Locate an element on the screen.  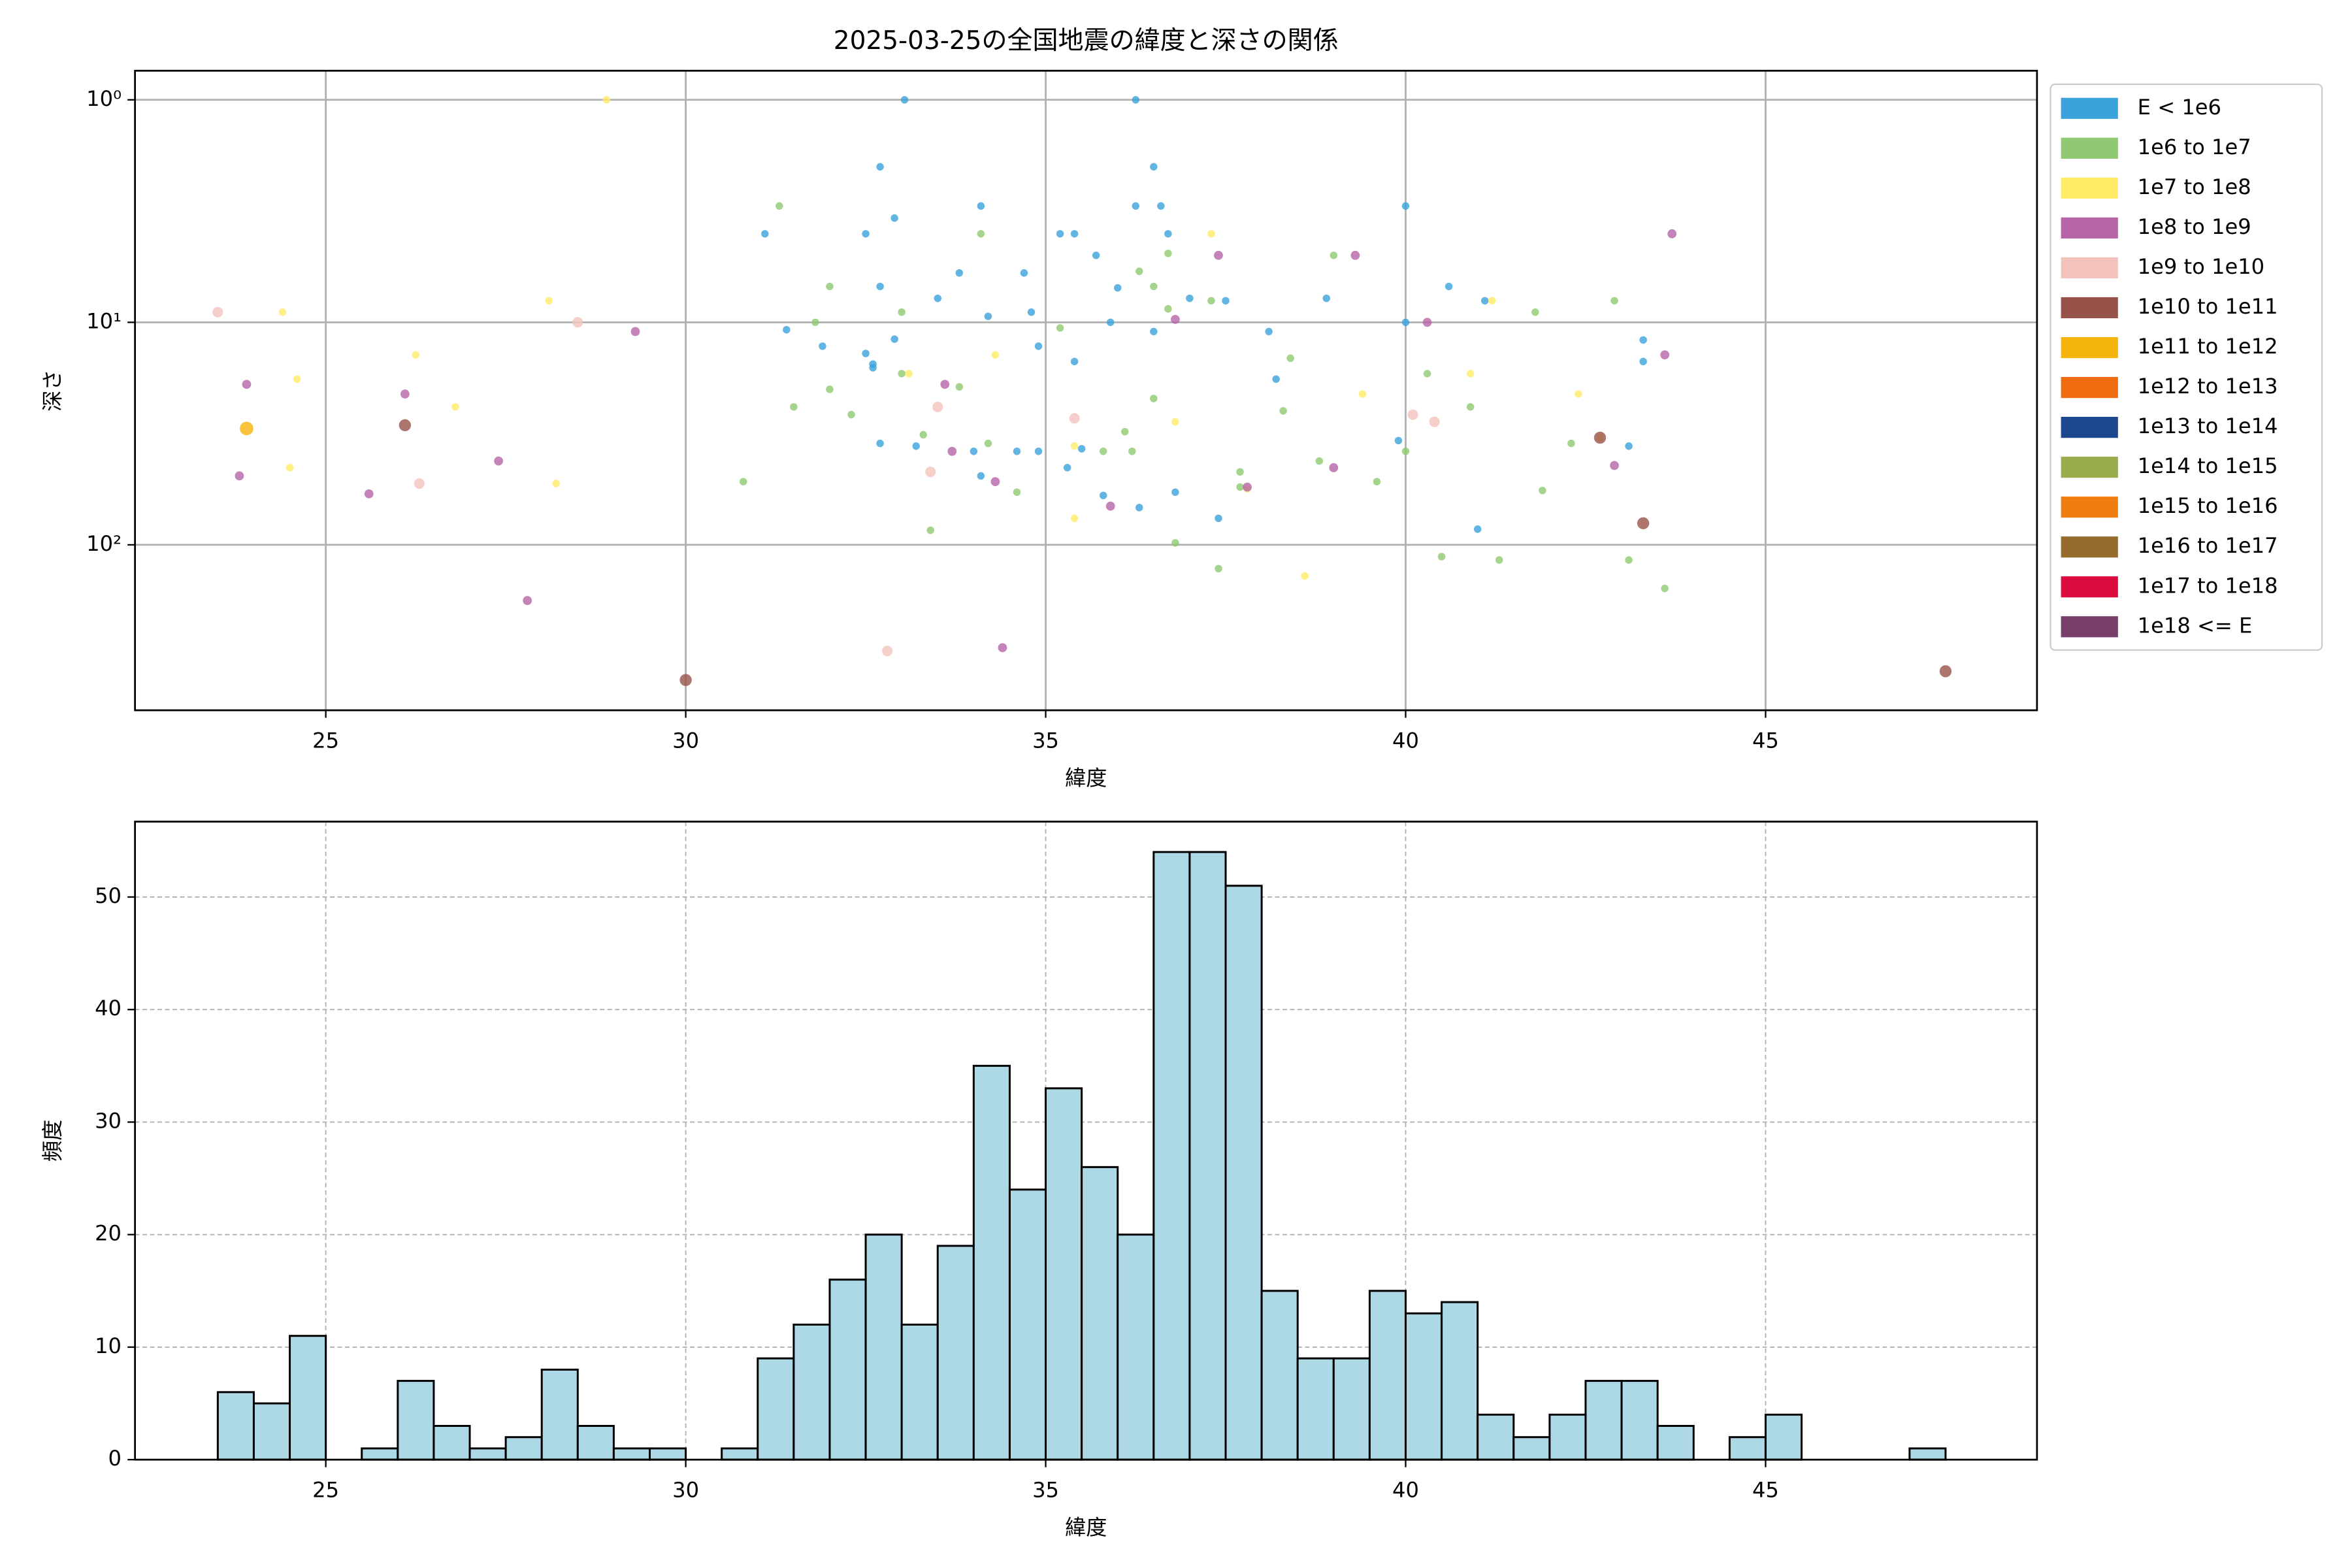
legend-label: 1e11 to 1e12 is located at coordinates (2208, 346).